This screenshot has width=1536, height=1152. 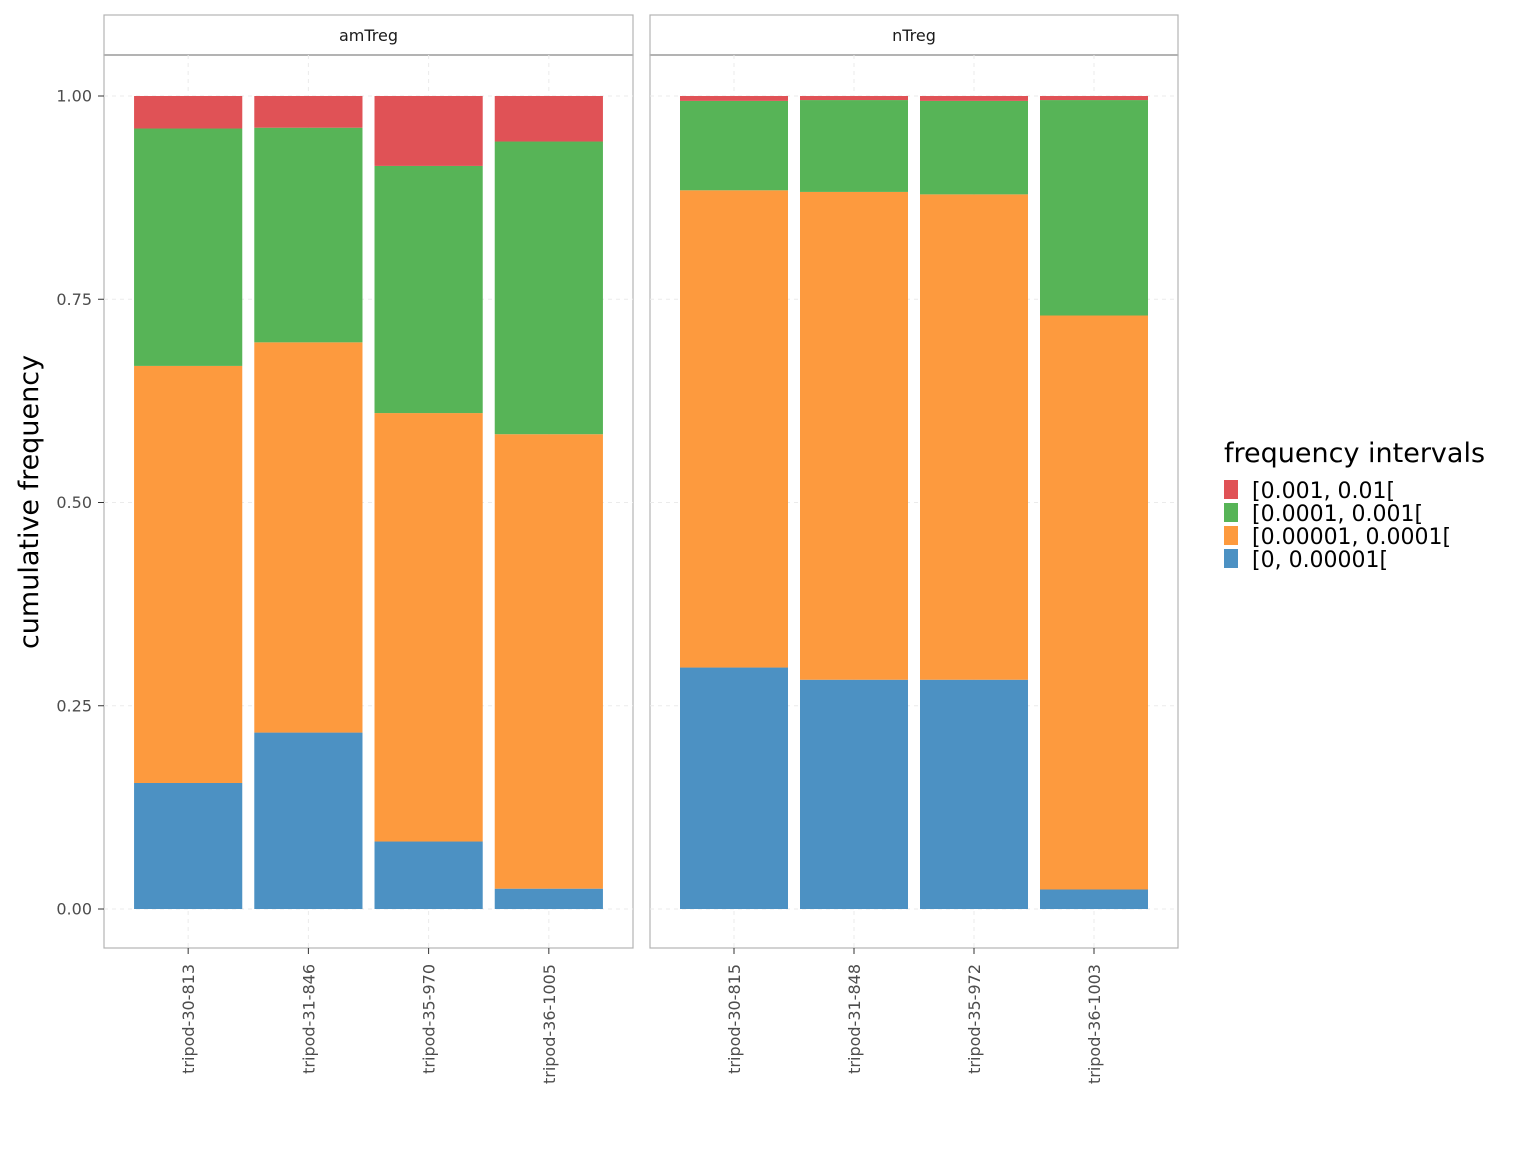 I want to click on x-tick-label: tripod-36-1005, so click(x=549, y=1024).